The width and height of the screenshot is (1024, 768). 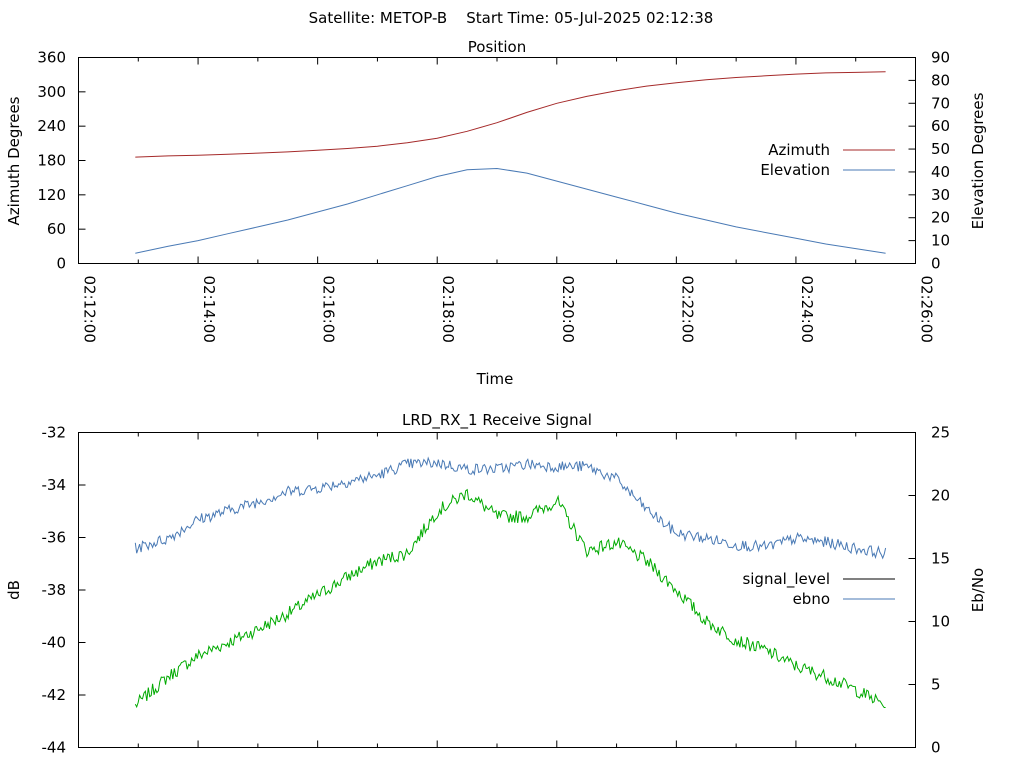 I want to click on db-axis-label: dB, so click(x=14, y=590).